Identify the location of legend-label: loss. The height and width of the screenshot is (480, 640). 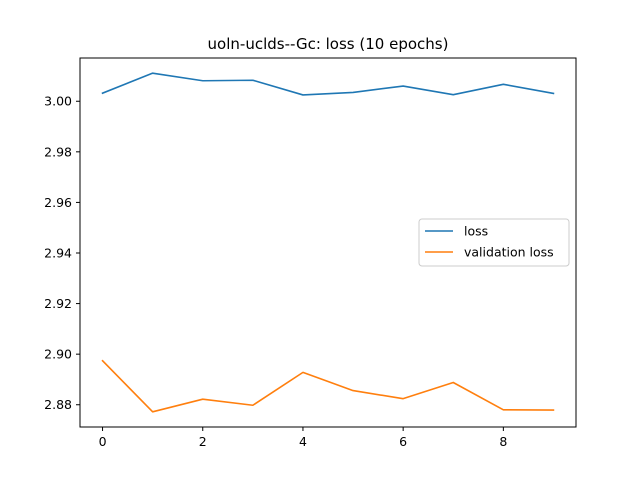
(476, 231).